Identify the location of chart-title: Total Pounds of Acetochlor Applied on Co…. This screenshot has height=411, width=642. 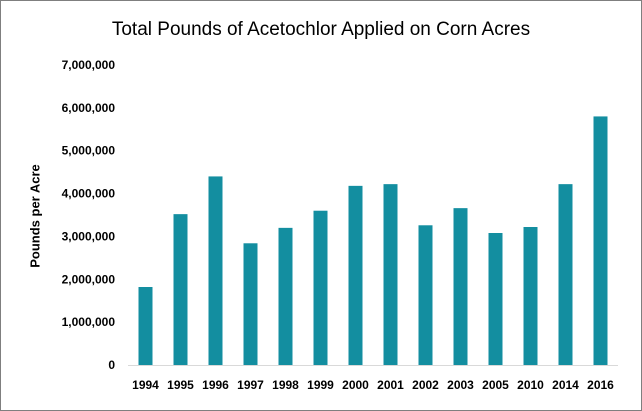
(321, 29).